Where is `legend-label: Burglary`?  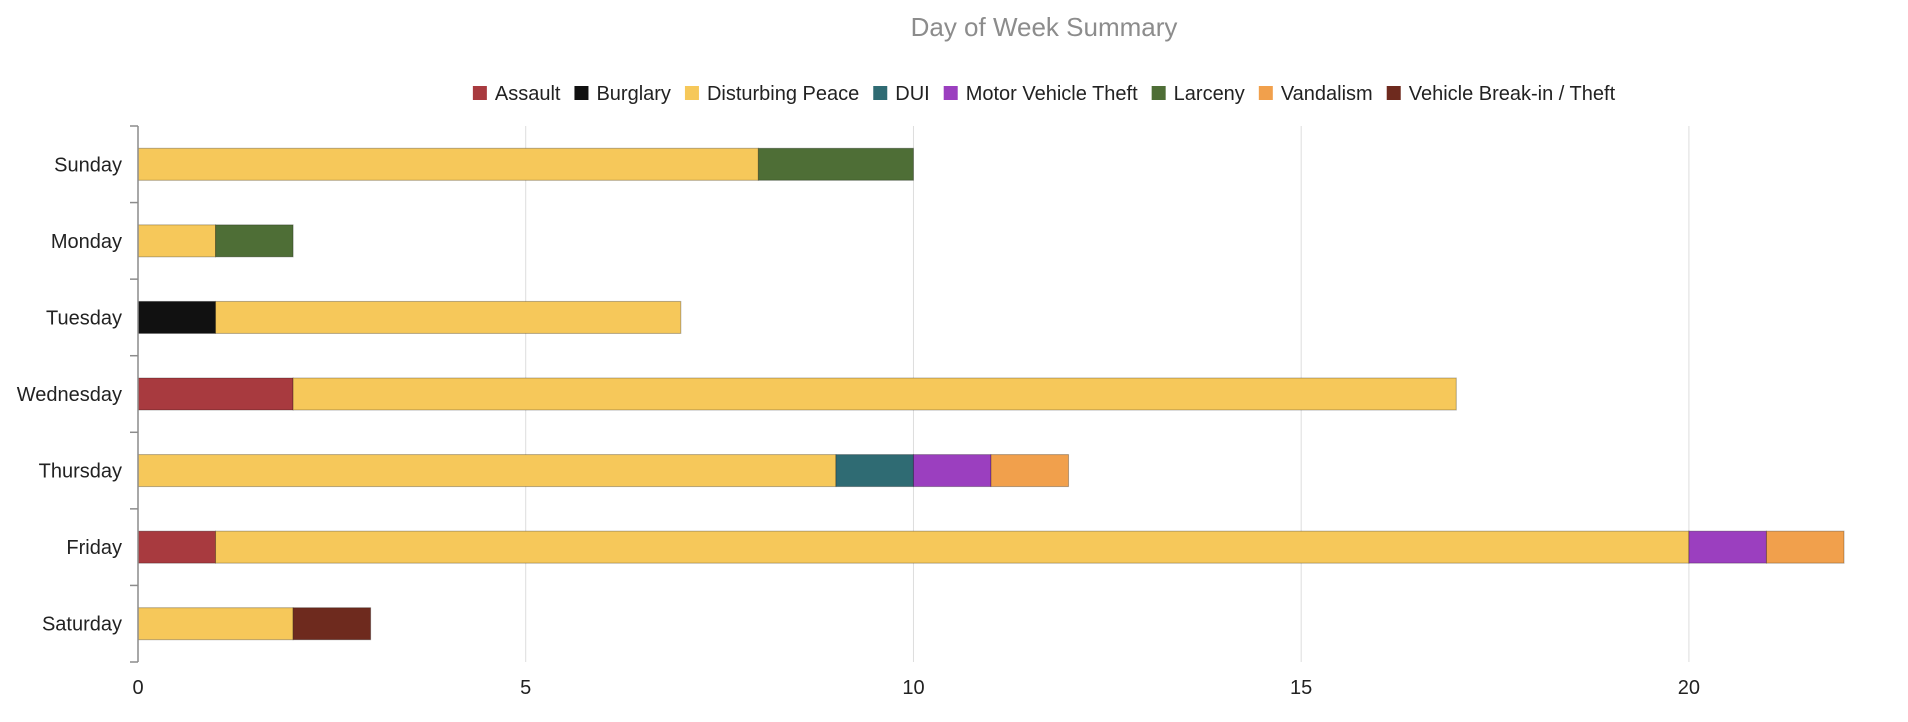 legend-label: Burglary is located at coordinates (633, 94).